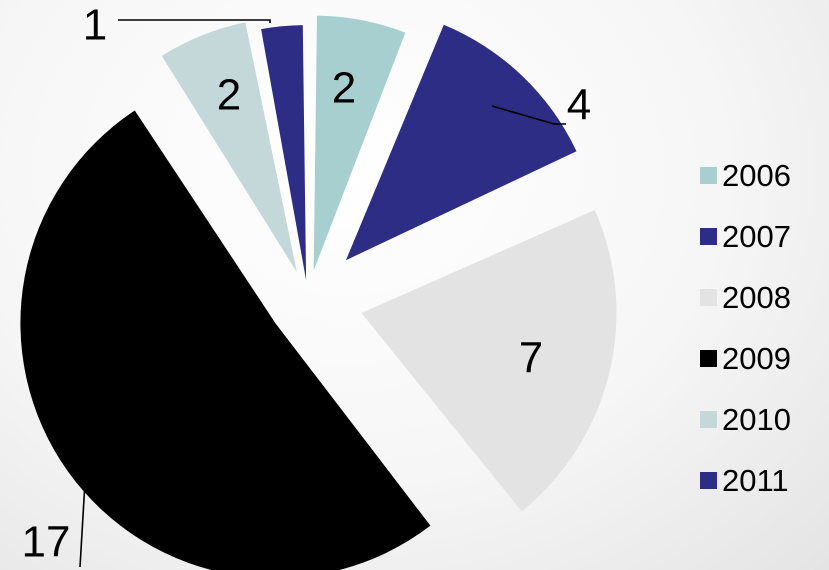  What do you see at coordinates (229, 147) in the screenshot?
I see `pie-slice-2010` at bounding box center [229, 147].